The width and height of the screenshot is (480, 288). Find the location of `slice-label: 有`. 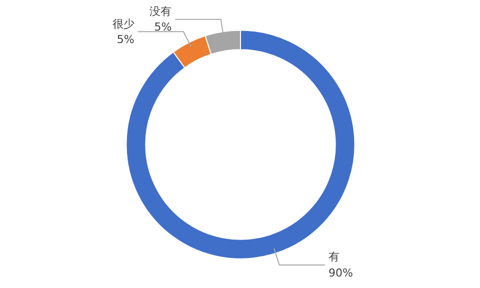

slice-label: 有 is located at coordinates (334, 257).